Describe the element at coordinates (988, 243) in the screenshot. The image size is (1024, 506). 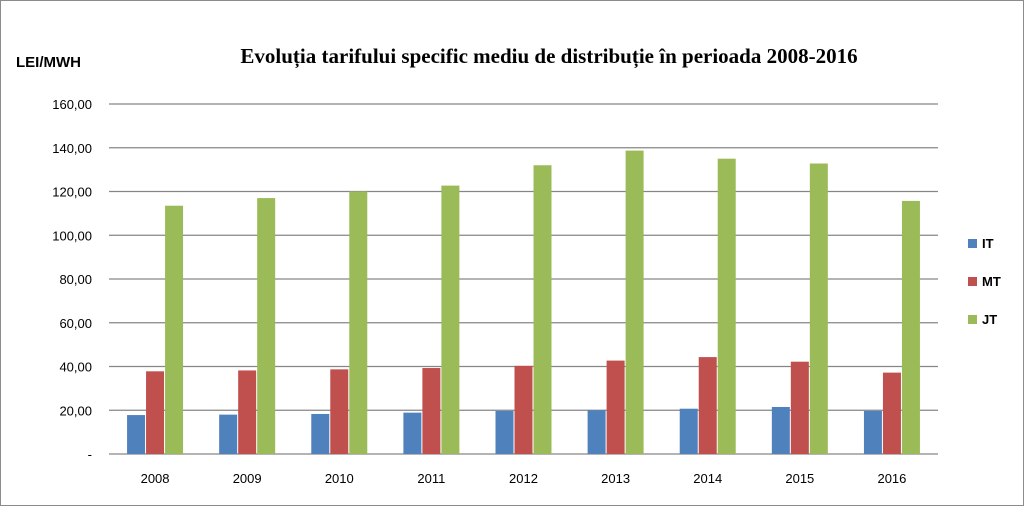
I see `legend-label: IT` at that location.